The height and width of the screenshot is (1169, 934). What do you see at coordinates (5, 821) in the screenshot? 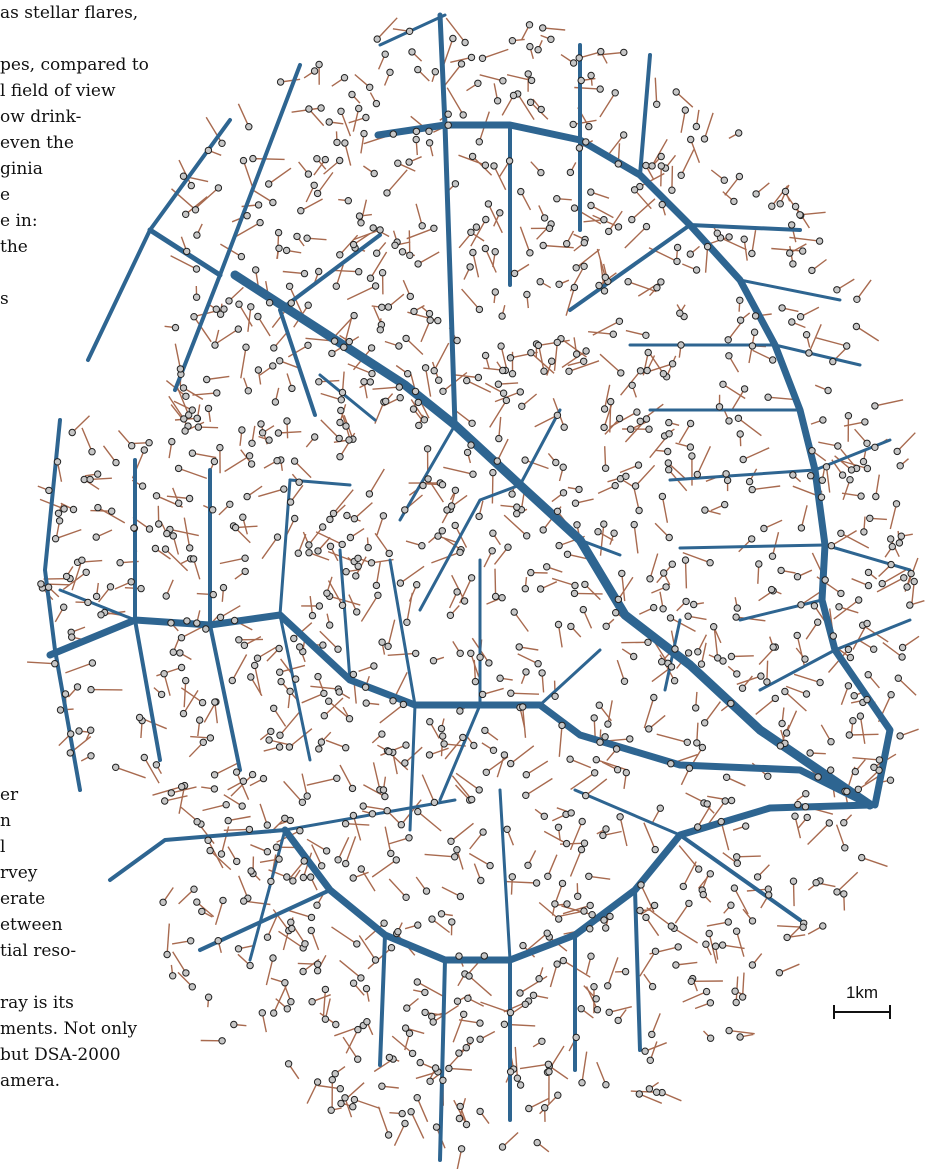
I see `article-bottom-line: n` at bounding box center [5, 821].